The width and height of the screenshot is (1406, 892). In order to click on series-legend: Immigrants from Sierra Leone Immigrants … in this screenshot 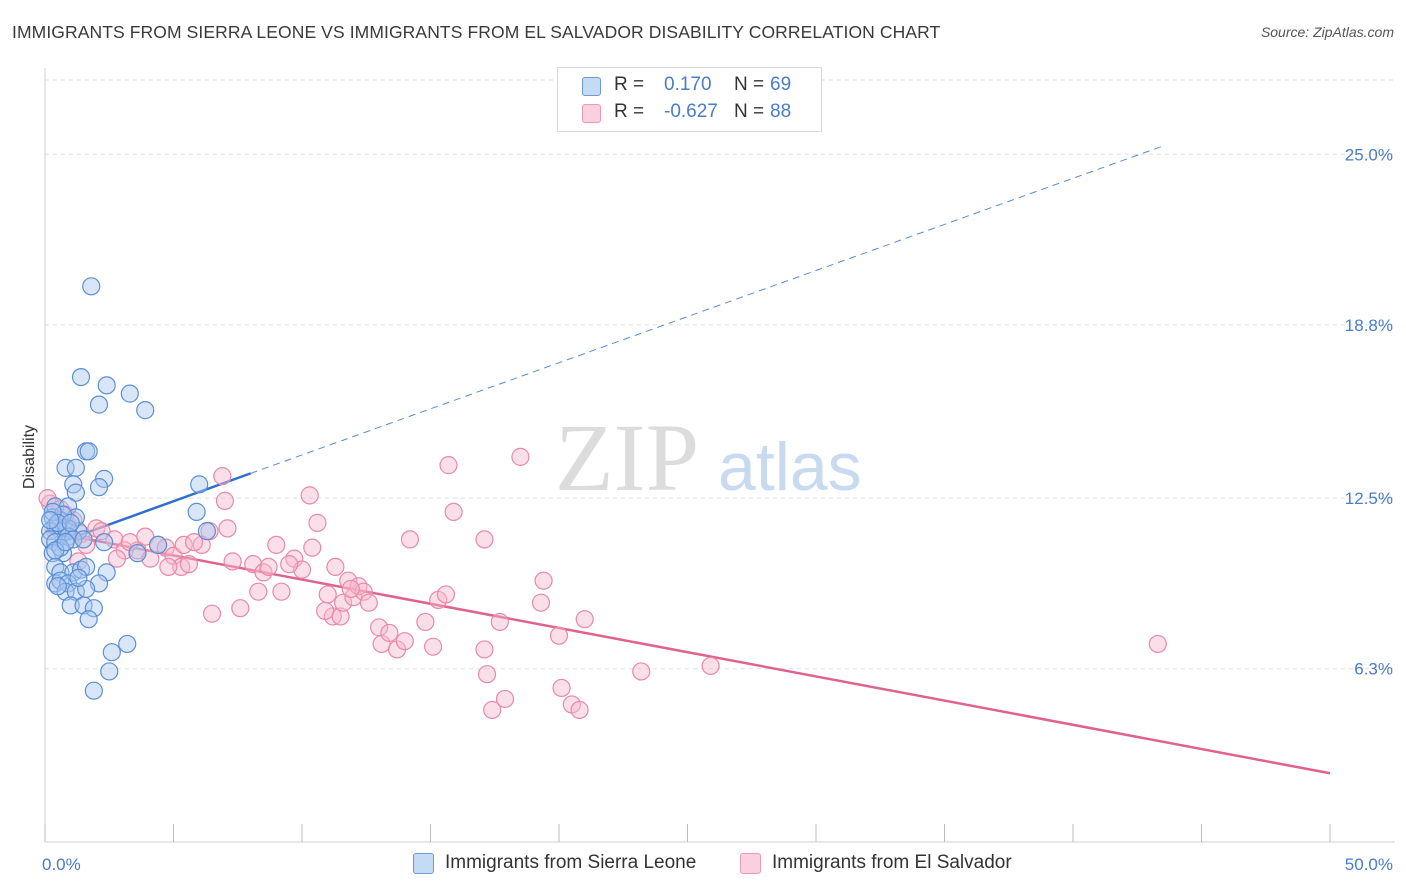, I will do `click(703, 865)`.